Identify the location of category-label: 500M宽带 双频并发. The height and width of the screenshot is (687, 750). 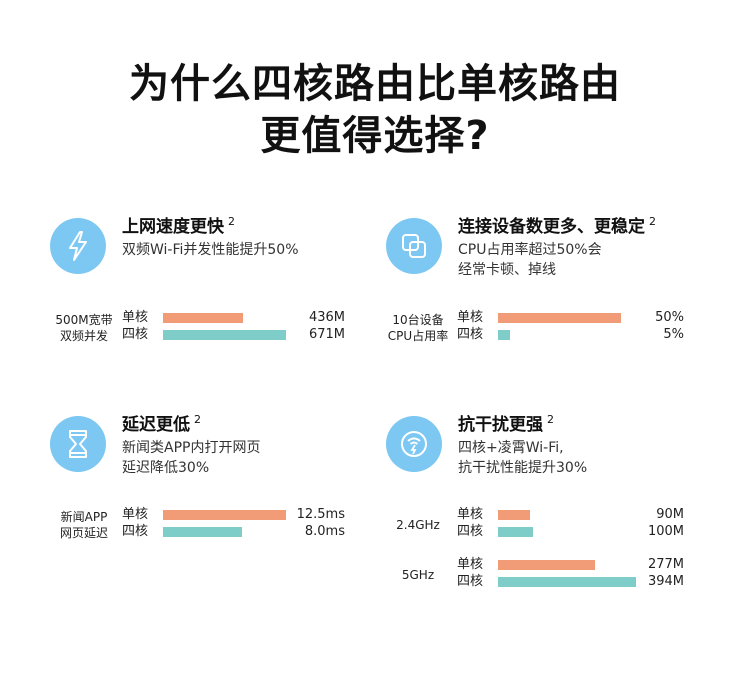
(84, 328).